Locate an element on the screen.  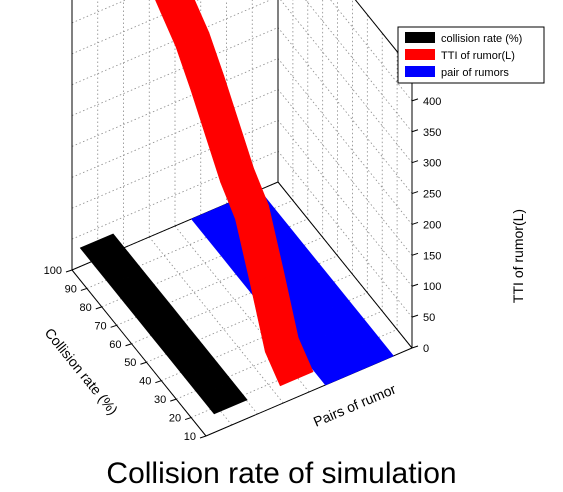
z-tick-label: 150 is located at coordinates (432, 256).